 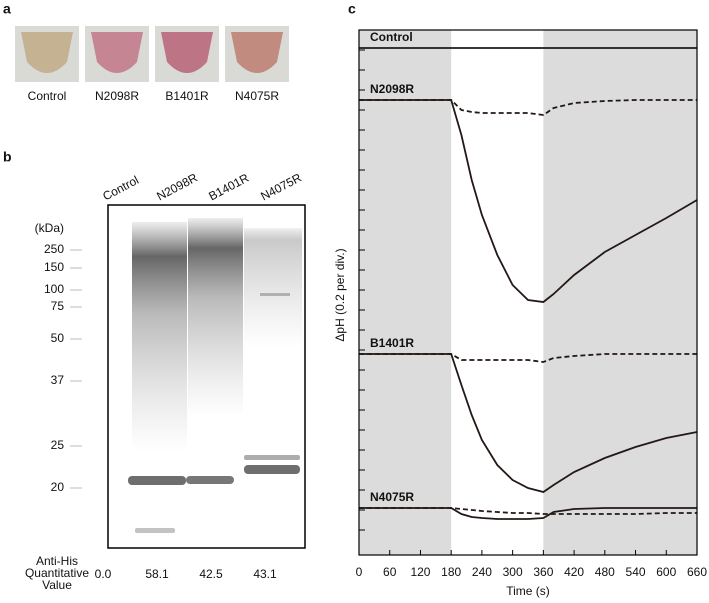 I want to click on shaded-period, so click(x=405, y=292).